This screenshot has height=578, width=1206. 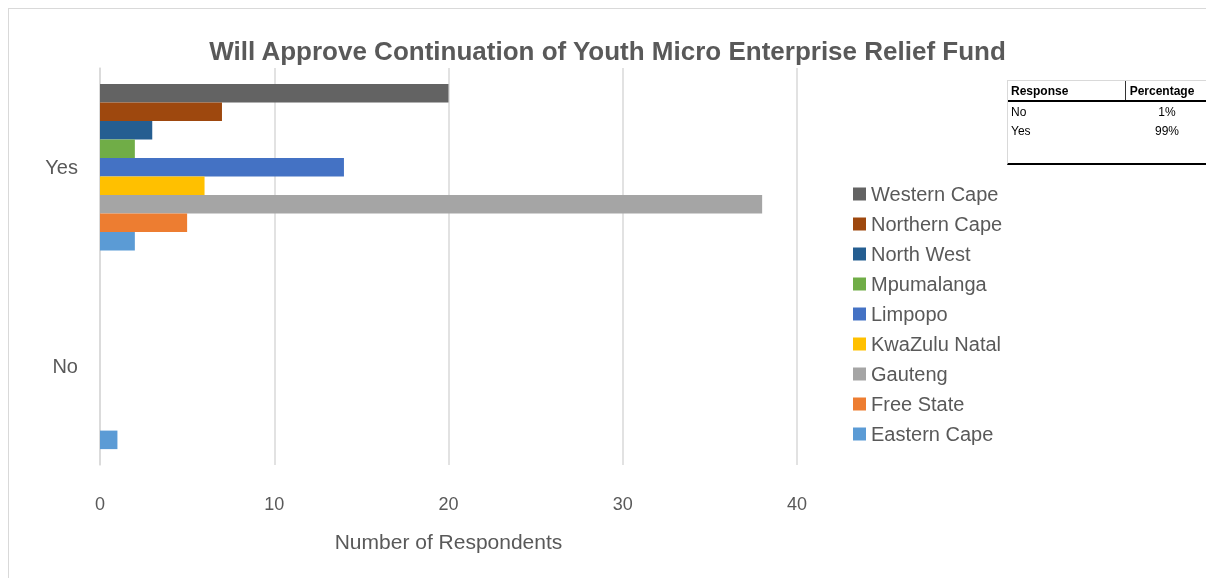 I want to click on text: 1%, so click(x=1167, y=111).